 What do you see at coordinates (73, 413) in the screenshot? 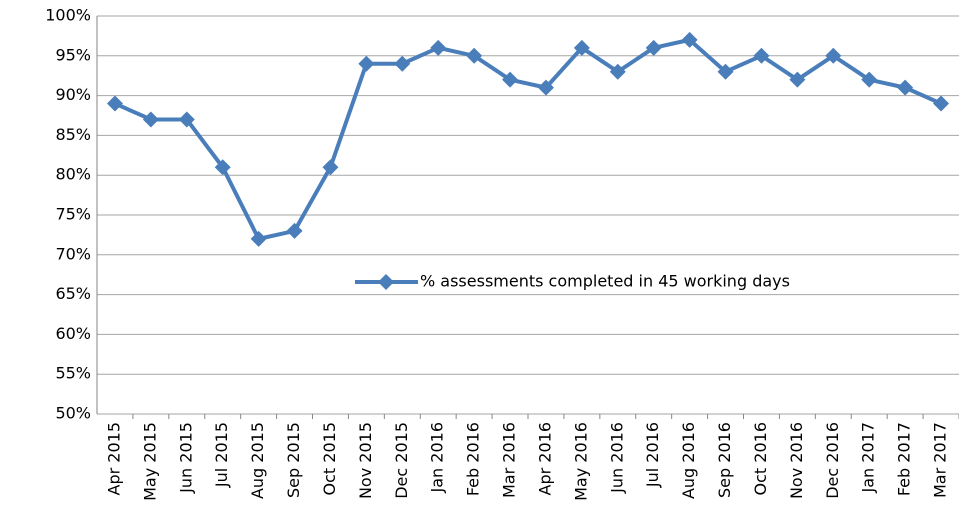
I see `y-tick-label: 50%` at bounding box center [73, 413].